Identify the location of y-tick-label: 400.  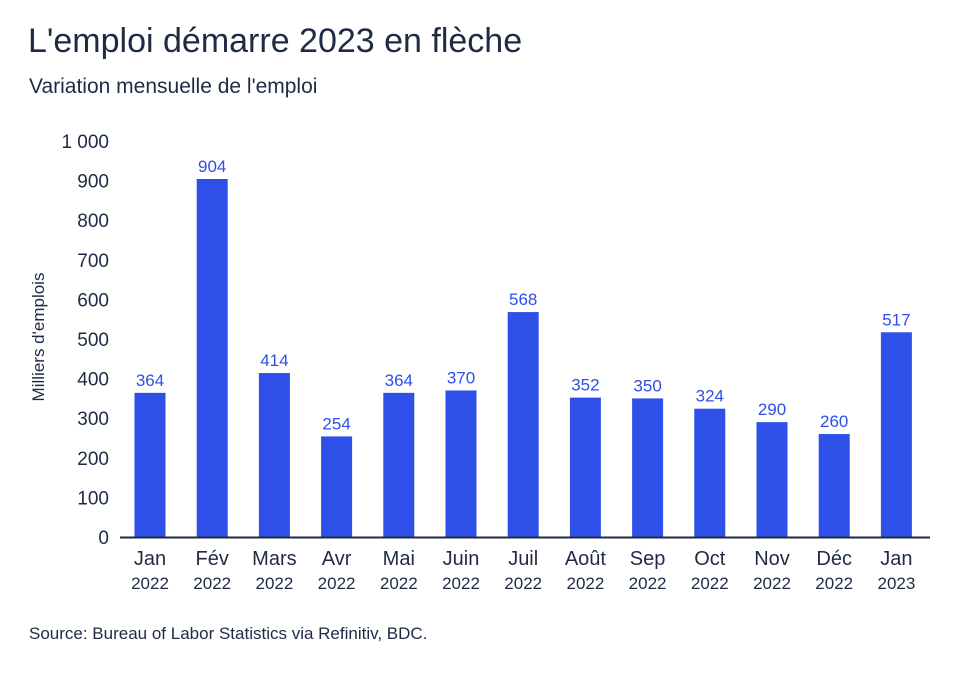
(93, 380).